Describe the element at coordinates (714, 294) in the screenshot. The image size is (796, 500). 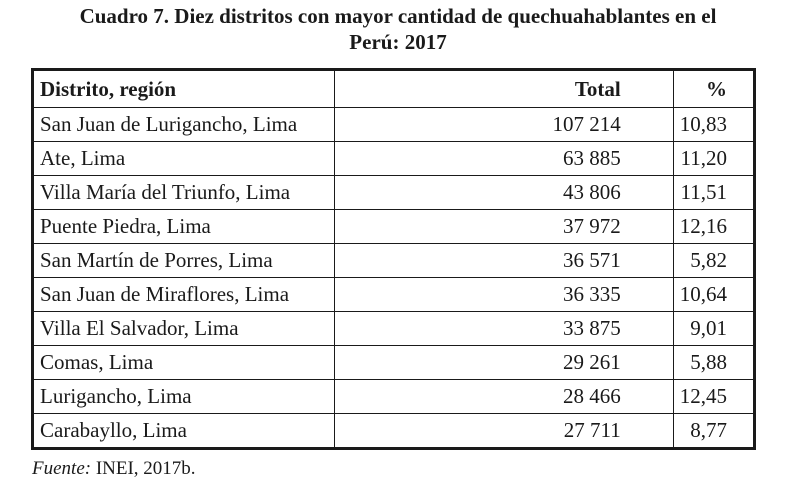
I see `cell-percent: 10,64` at that location.